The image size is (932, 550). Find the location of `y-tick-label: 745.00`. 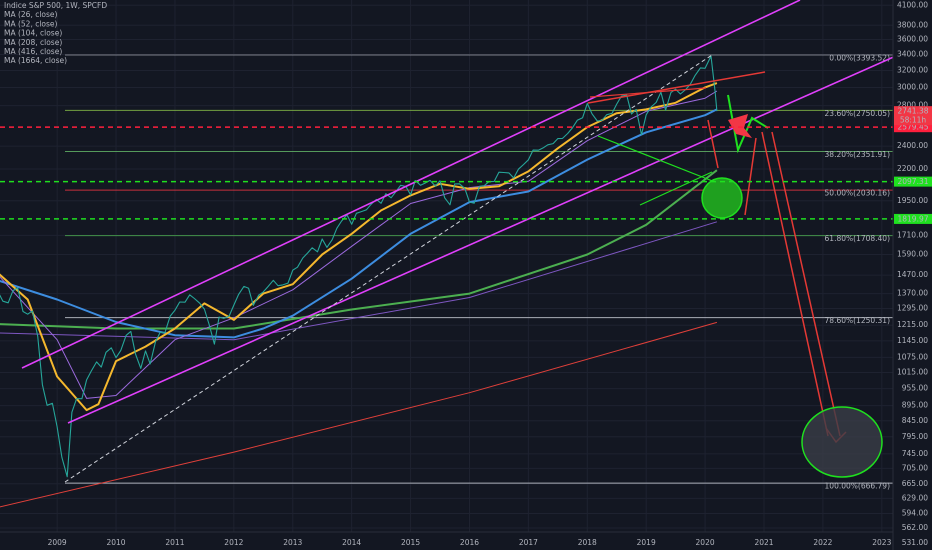

y-tick-label: 745.00 is located at coordinates (915, 453).